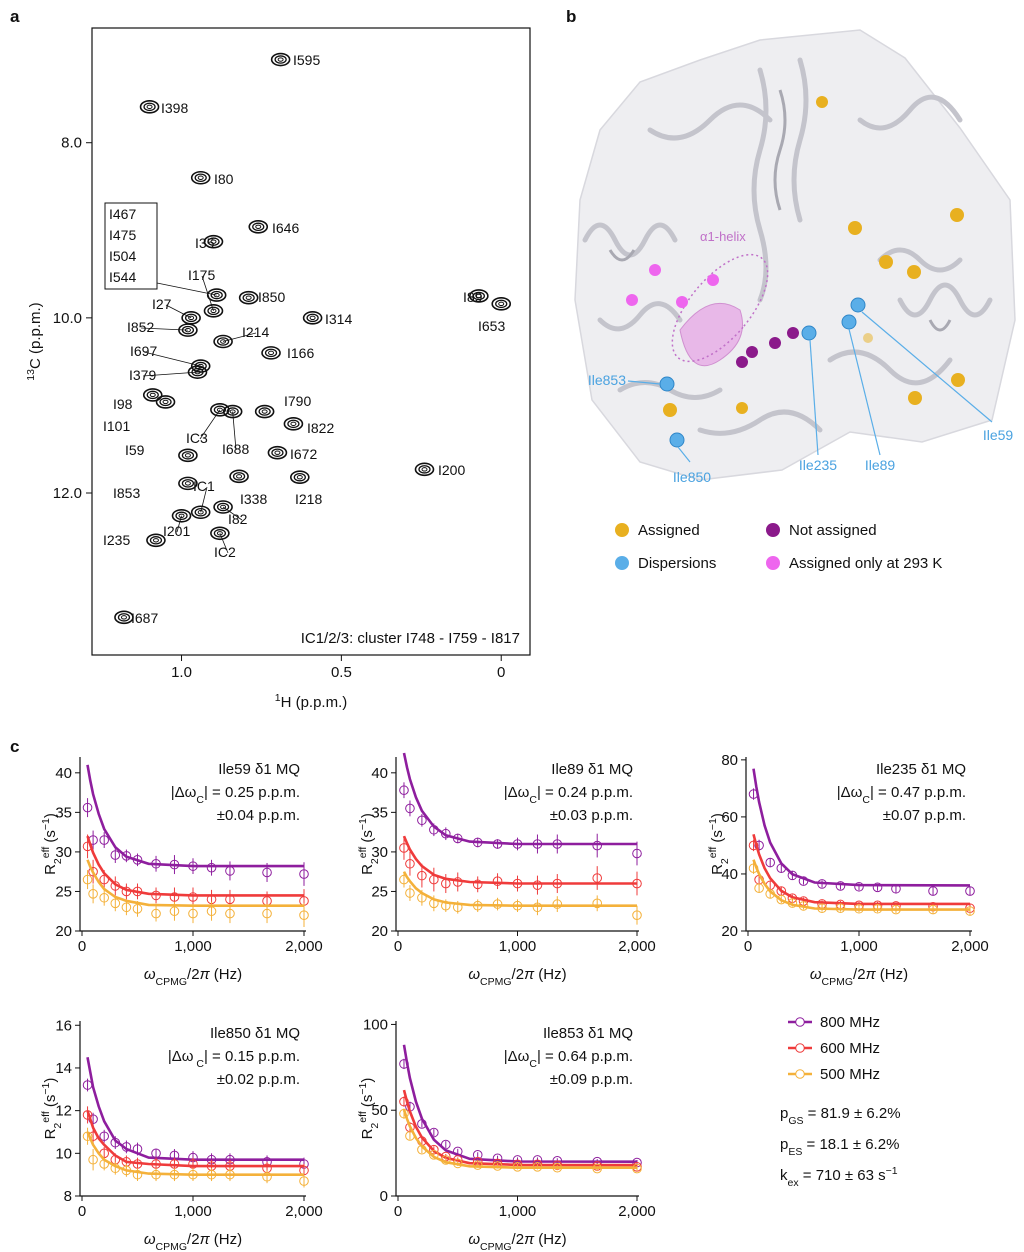  Describe the element at coordinates (122, 256) in the screenshot. I see `peak-label: I504` at that location.